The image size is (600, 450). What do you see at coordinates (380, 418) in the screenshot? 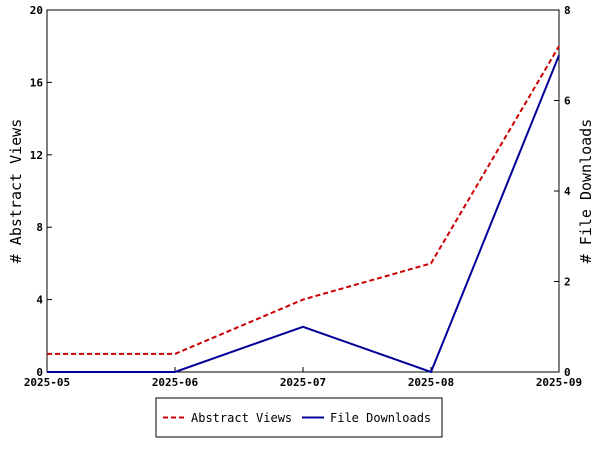
I see `legend-label-file-downloads: File Downloads` at bounding box center [380, 418].